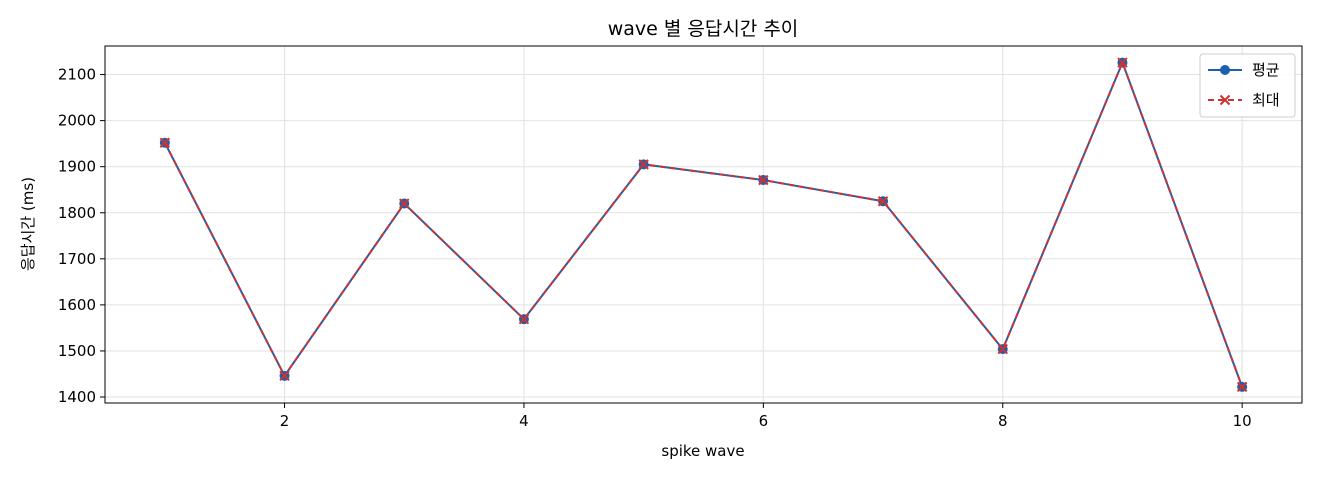 This screenshot has width=1320, height=480. Describe the element at coordinates (1247, 85) in the screenshot. I see `legend-box` at that location.